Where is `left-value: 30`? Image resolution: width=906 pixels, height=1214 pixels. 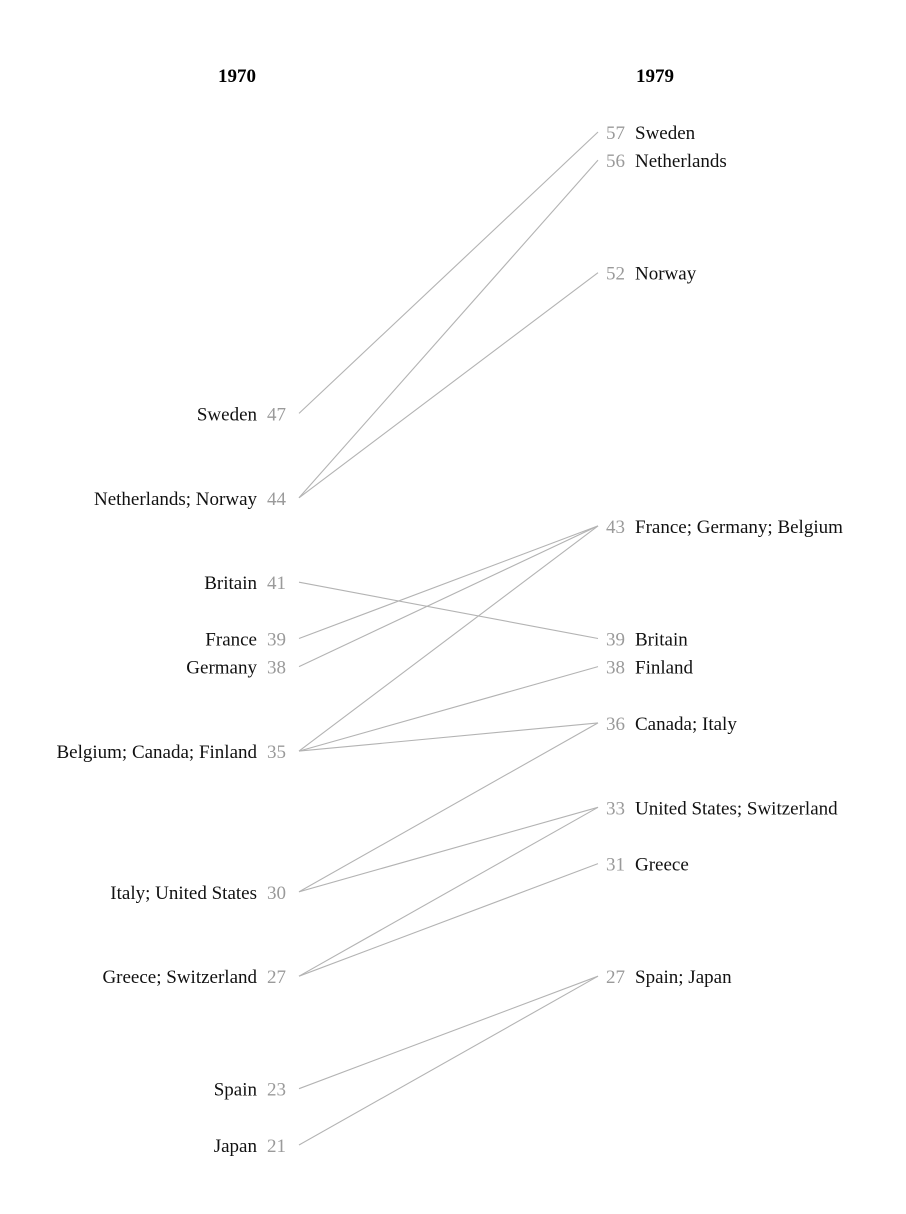 left-value: 30 is located at coordinates (276, 893).